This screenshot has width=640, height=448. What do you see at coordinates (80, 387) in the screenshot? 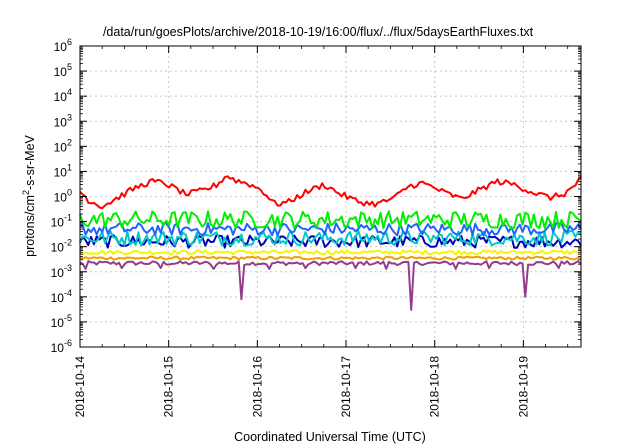
I see `x-tick-label: 2018-10-14` at bounding box center [80, 387].